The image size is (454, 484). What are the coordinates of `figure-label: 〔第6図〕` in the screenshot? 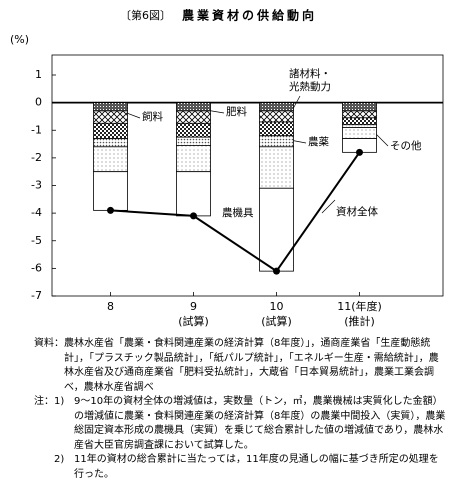 It's located at (145, 15).